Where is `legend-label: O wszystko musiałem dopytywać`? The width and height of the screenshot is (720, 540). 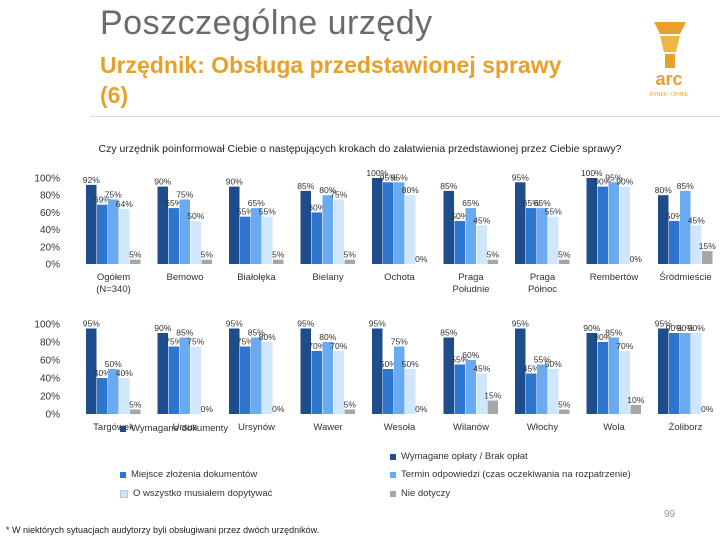
legend-label: O wszystko musiałem dopytywać is located at coordinates (203, 493).